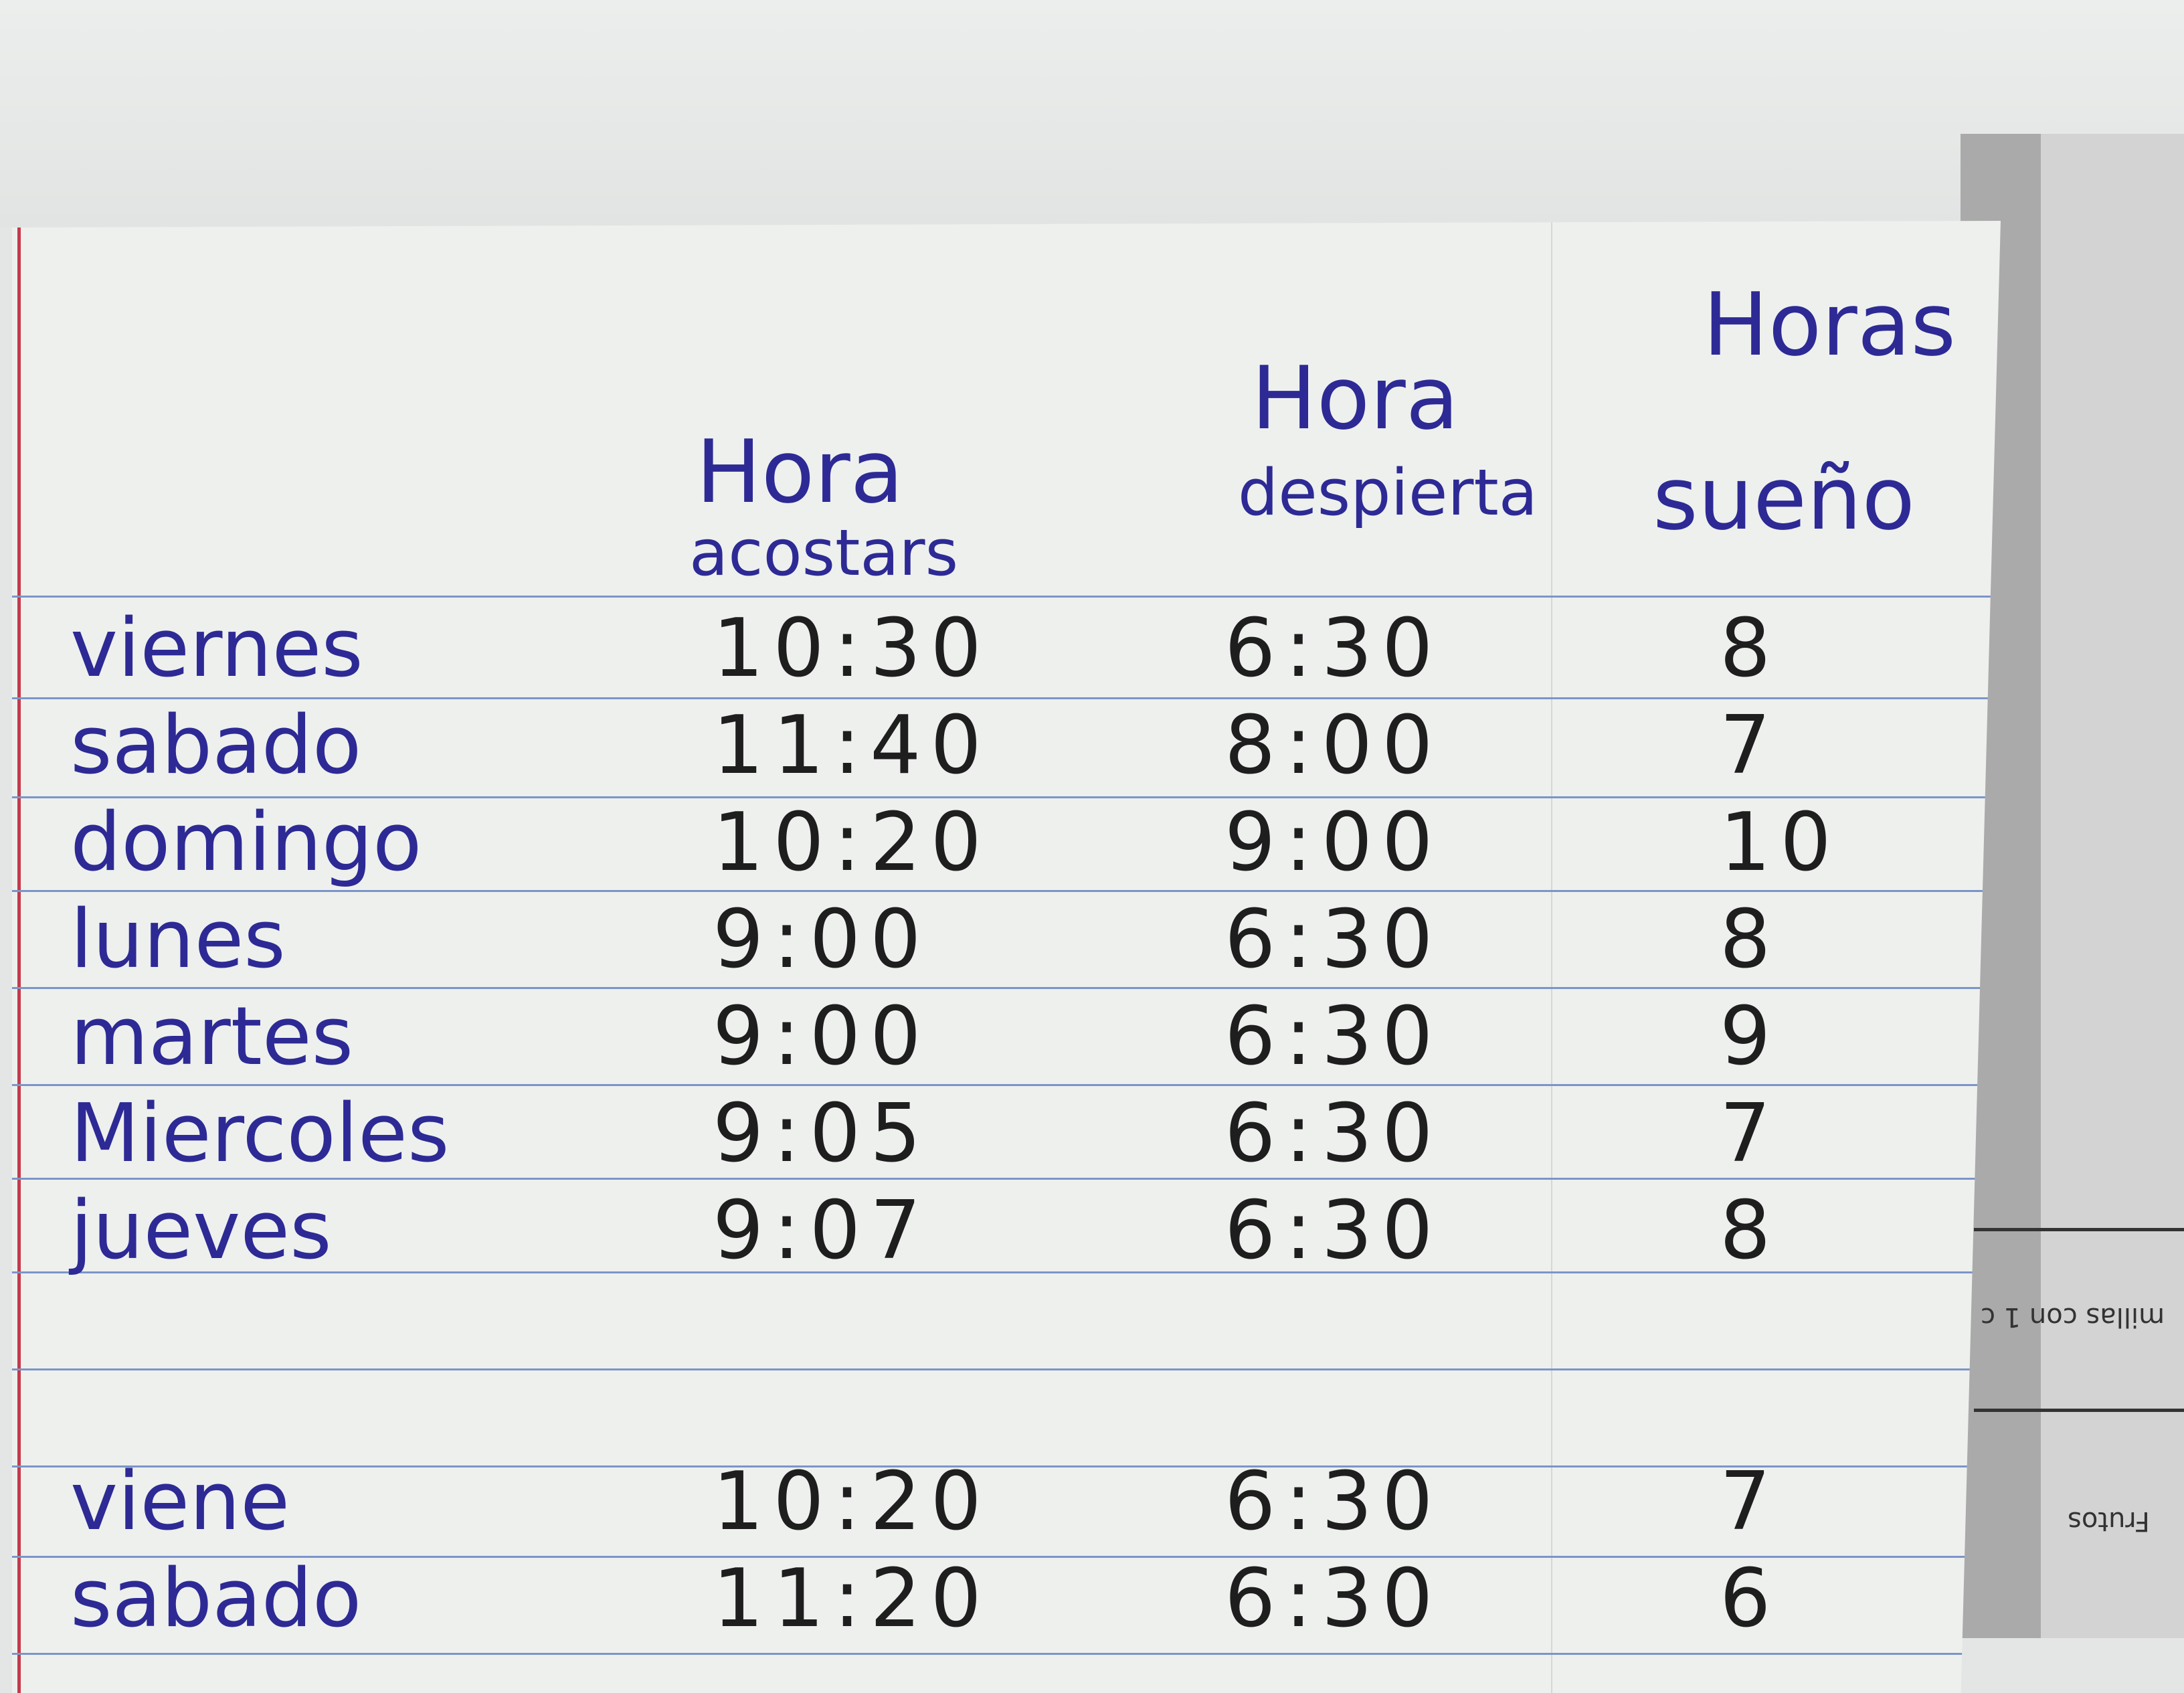  Describe the element at coordinates (2109, 1521) in the screenshot. I see `printed-text: Frutos` at that location.